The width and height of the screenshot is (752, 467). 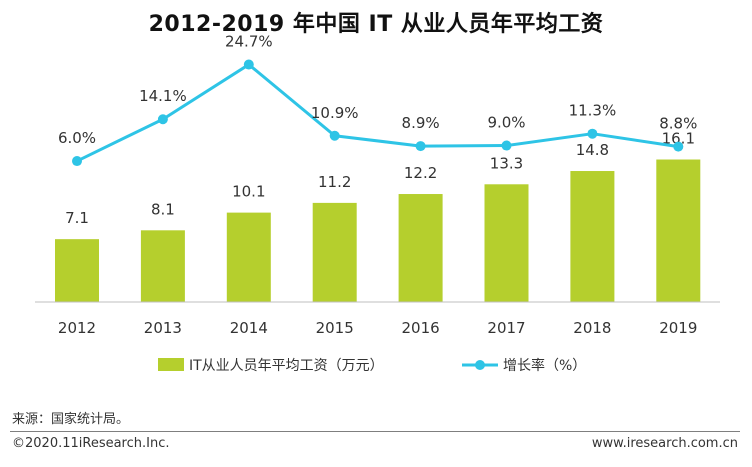 What do you see at coordinates (506, 145) in the screenshot?
I see `line-point-2017` at bounding box center [506, 145].